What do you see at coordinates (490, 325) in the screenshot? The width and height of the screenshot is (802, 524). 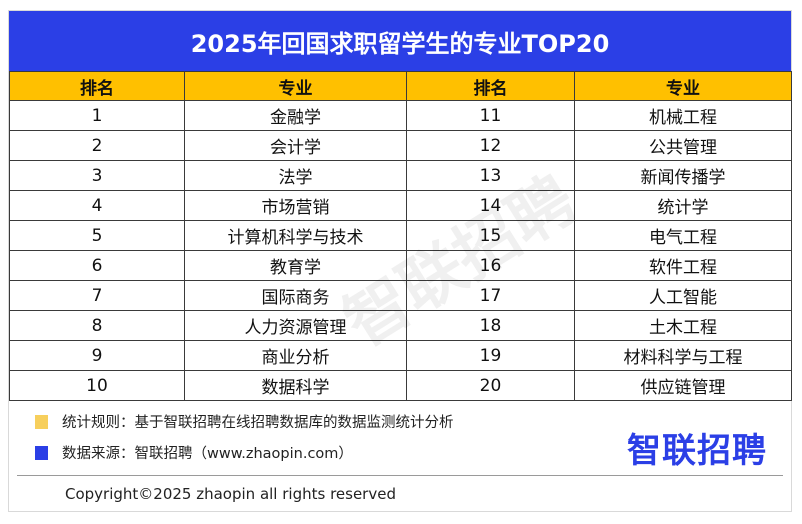 I see `rank-cell: 18` at bounding box center [490, 325].